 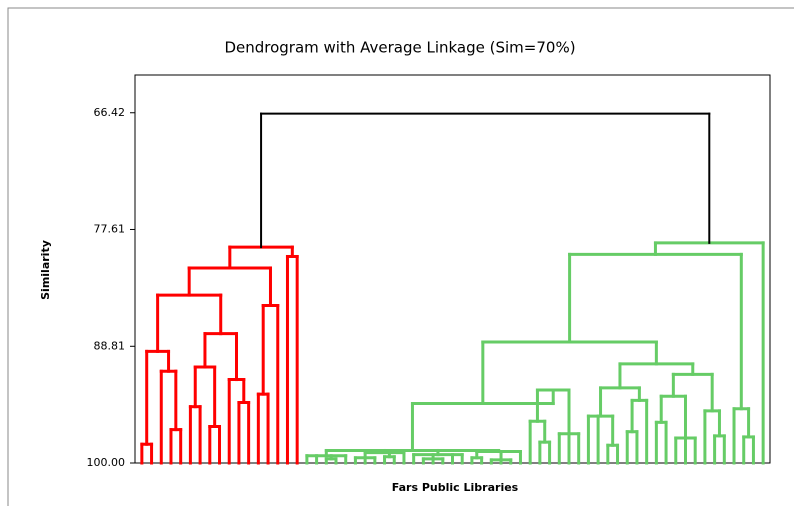 What do you see at coordinates (110, 345) in the screenshot?
I see `y-tick-label: 88.81` at bounding box center [110, 345].